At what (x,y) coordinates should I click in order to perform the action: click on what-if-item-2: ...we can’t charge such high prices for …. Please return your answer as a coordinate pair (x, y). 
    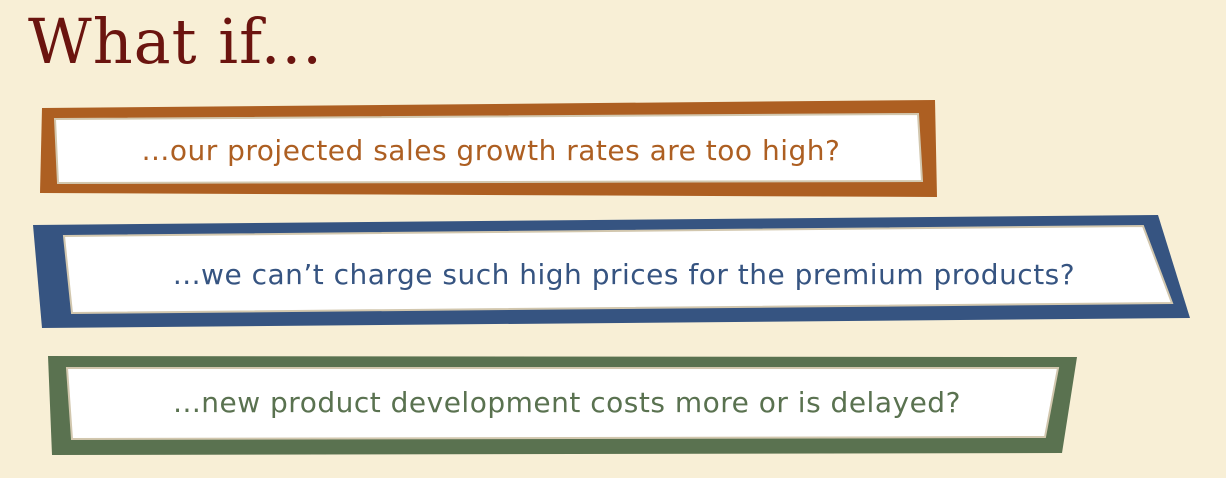
    Looking at the image, I should click on (624, 274).